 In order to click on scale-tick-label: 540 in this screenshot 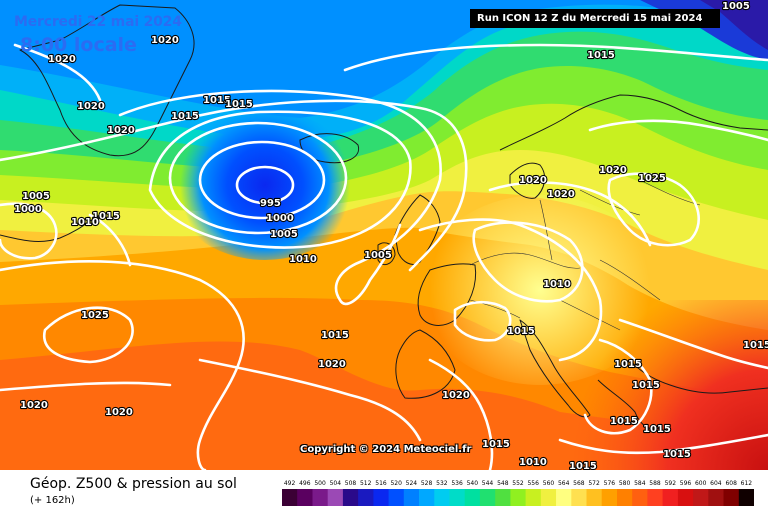, I will do `click(473, 483)`.